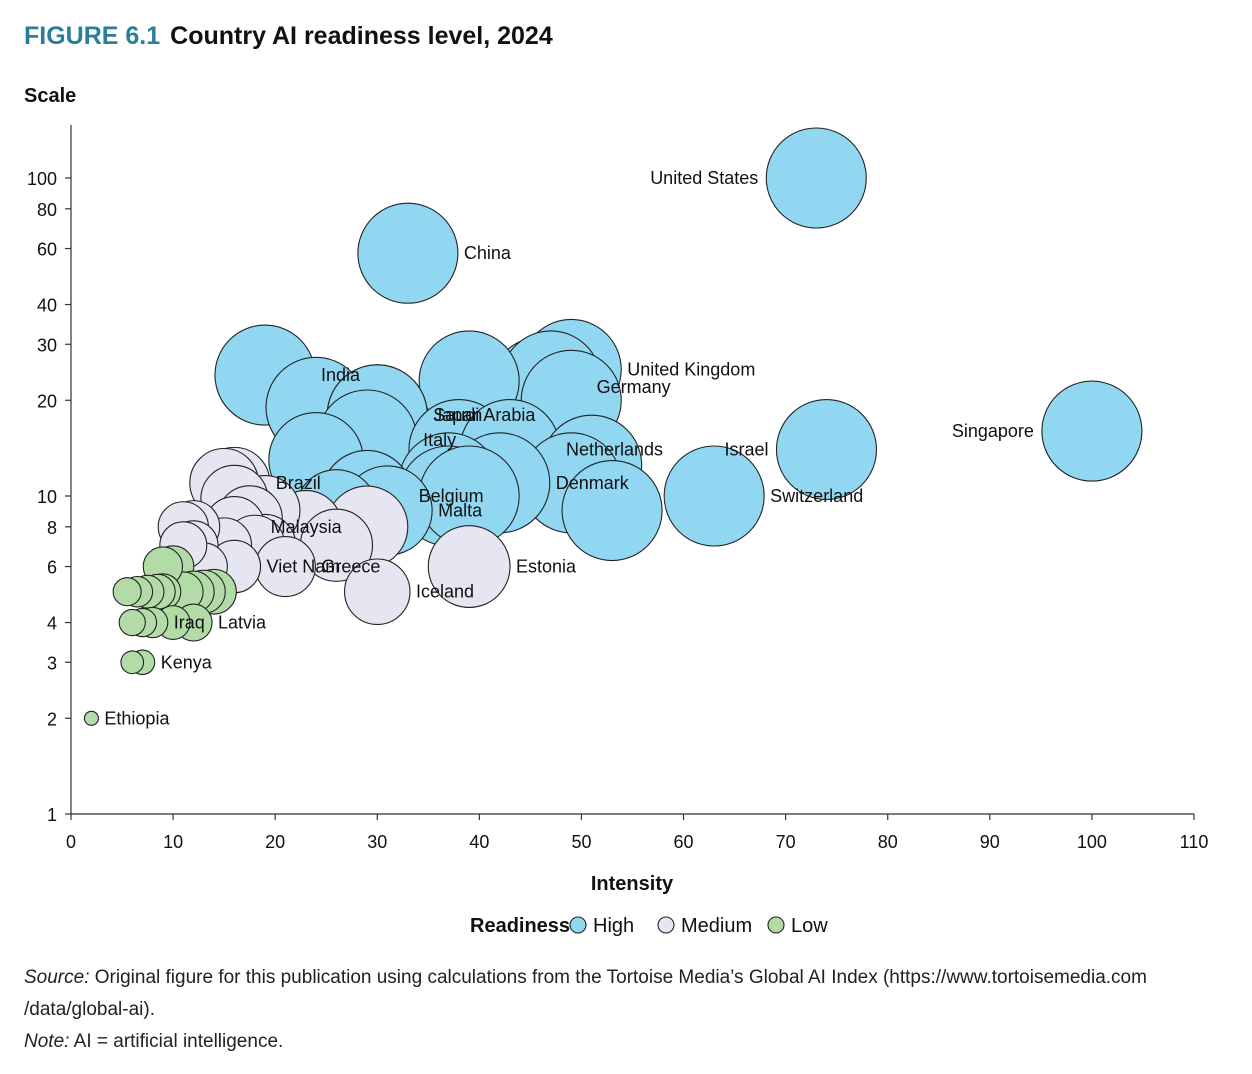  What do you see at coordinates (684, 842) in the screenshot?
I see `x-tick-label: 60` at bounding box center [684, 842].